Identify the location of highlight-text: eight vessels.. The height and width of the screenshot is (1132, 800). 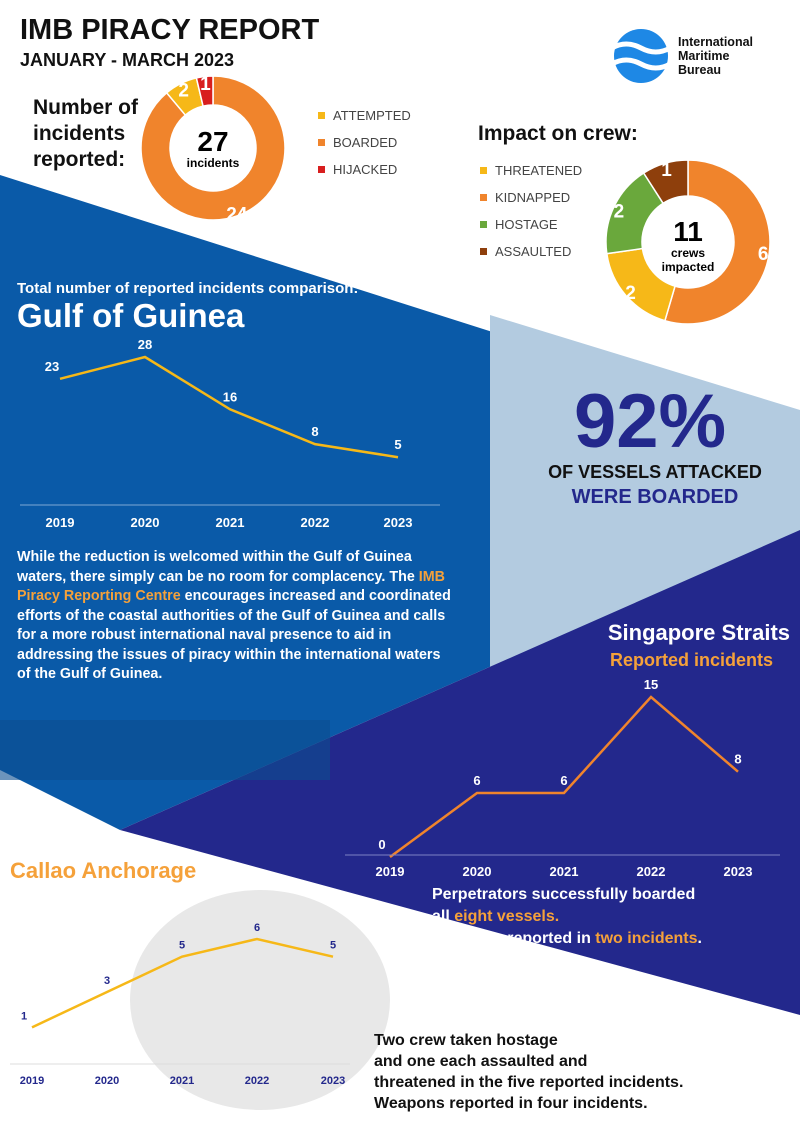
(507, 916).